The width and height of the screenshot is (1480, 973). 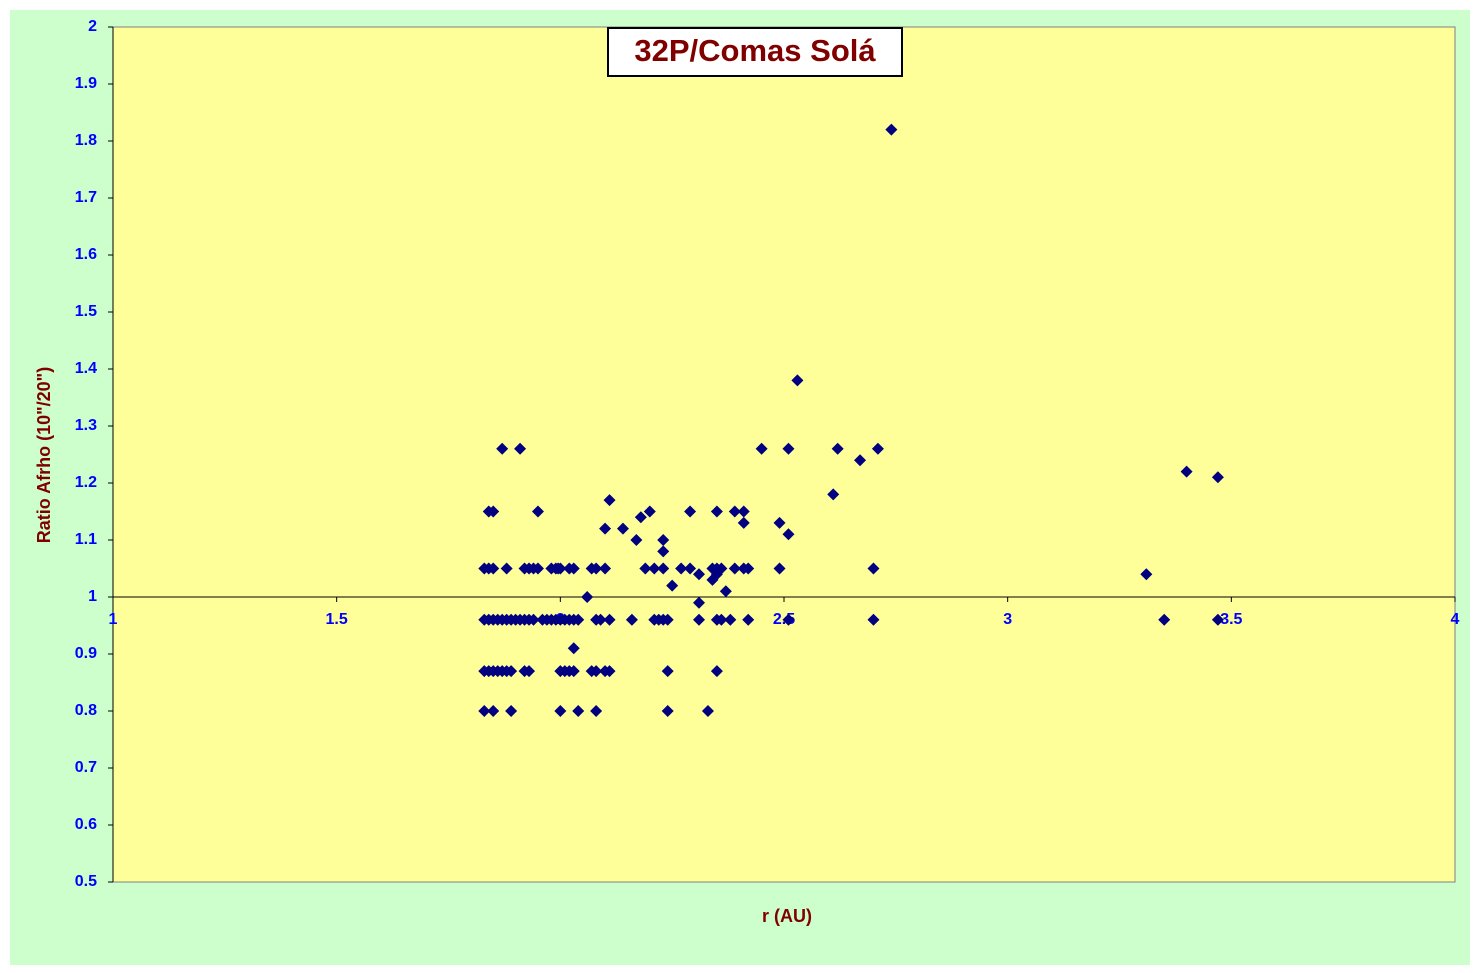 What do you see at coordinates (86, 368) in the screenshot?
I see `y-tick-label: 1.4` at bounding box center [86, 368].